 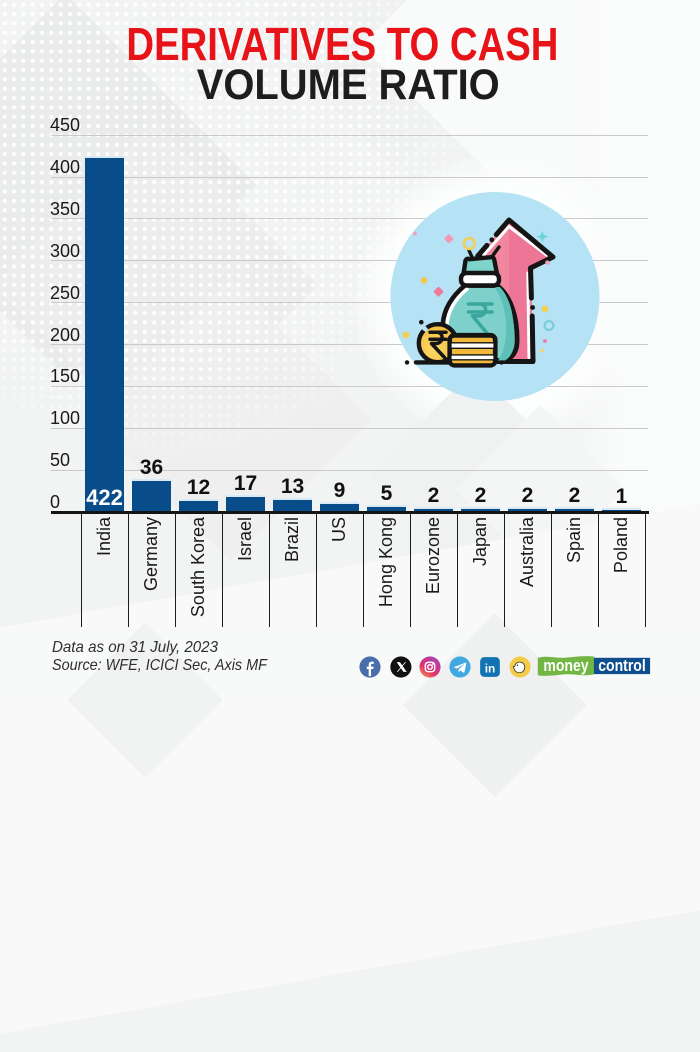 I want to click on svg-text: control, so click(x=621, y=666).